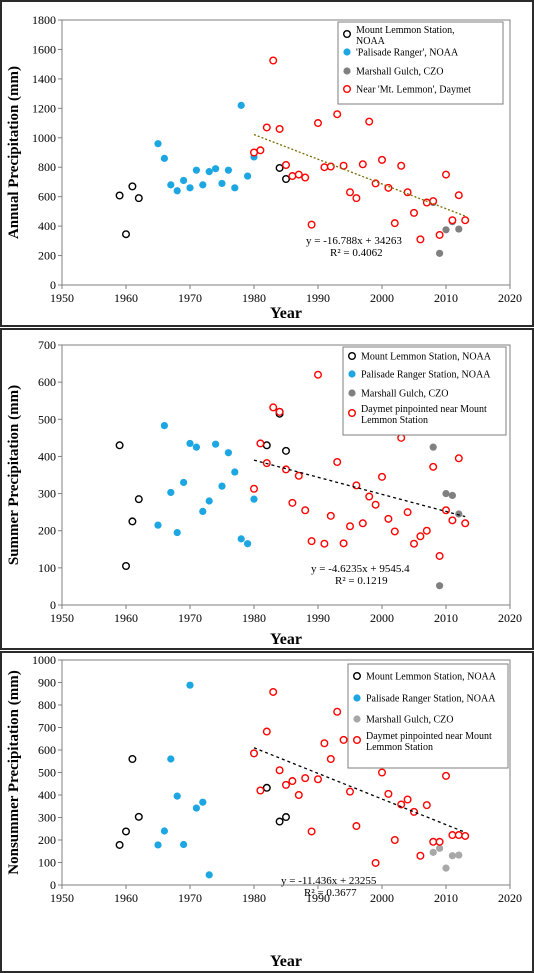 The image size is (534, 973). What do you see at coordinates (47, 683) in the screenshot?
I see `y-tick-label: 900` at bounding box center [47, 683].